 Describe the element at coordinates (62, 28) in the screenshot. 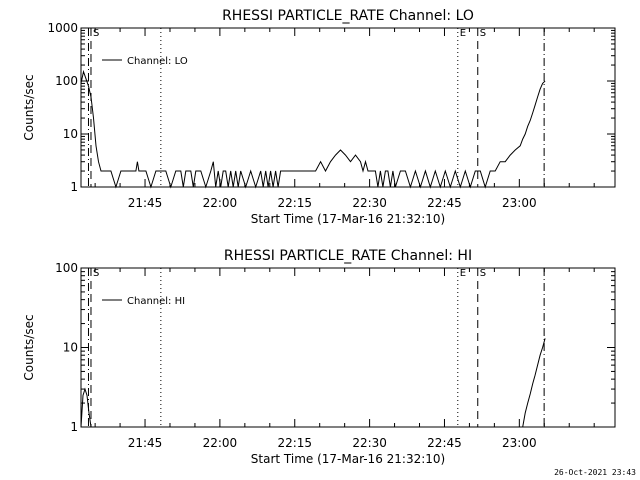

I see `y-tick-label: 1000` at that location.